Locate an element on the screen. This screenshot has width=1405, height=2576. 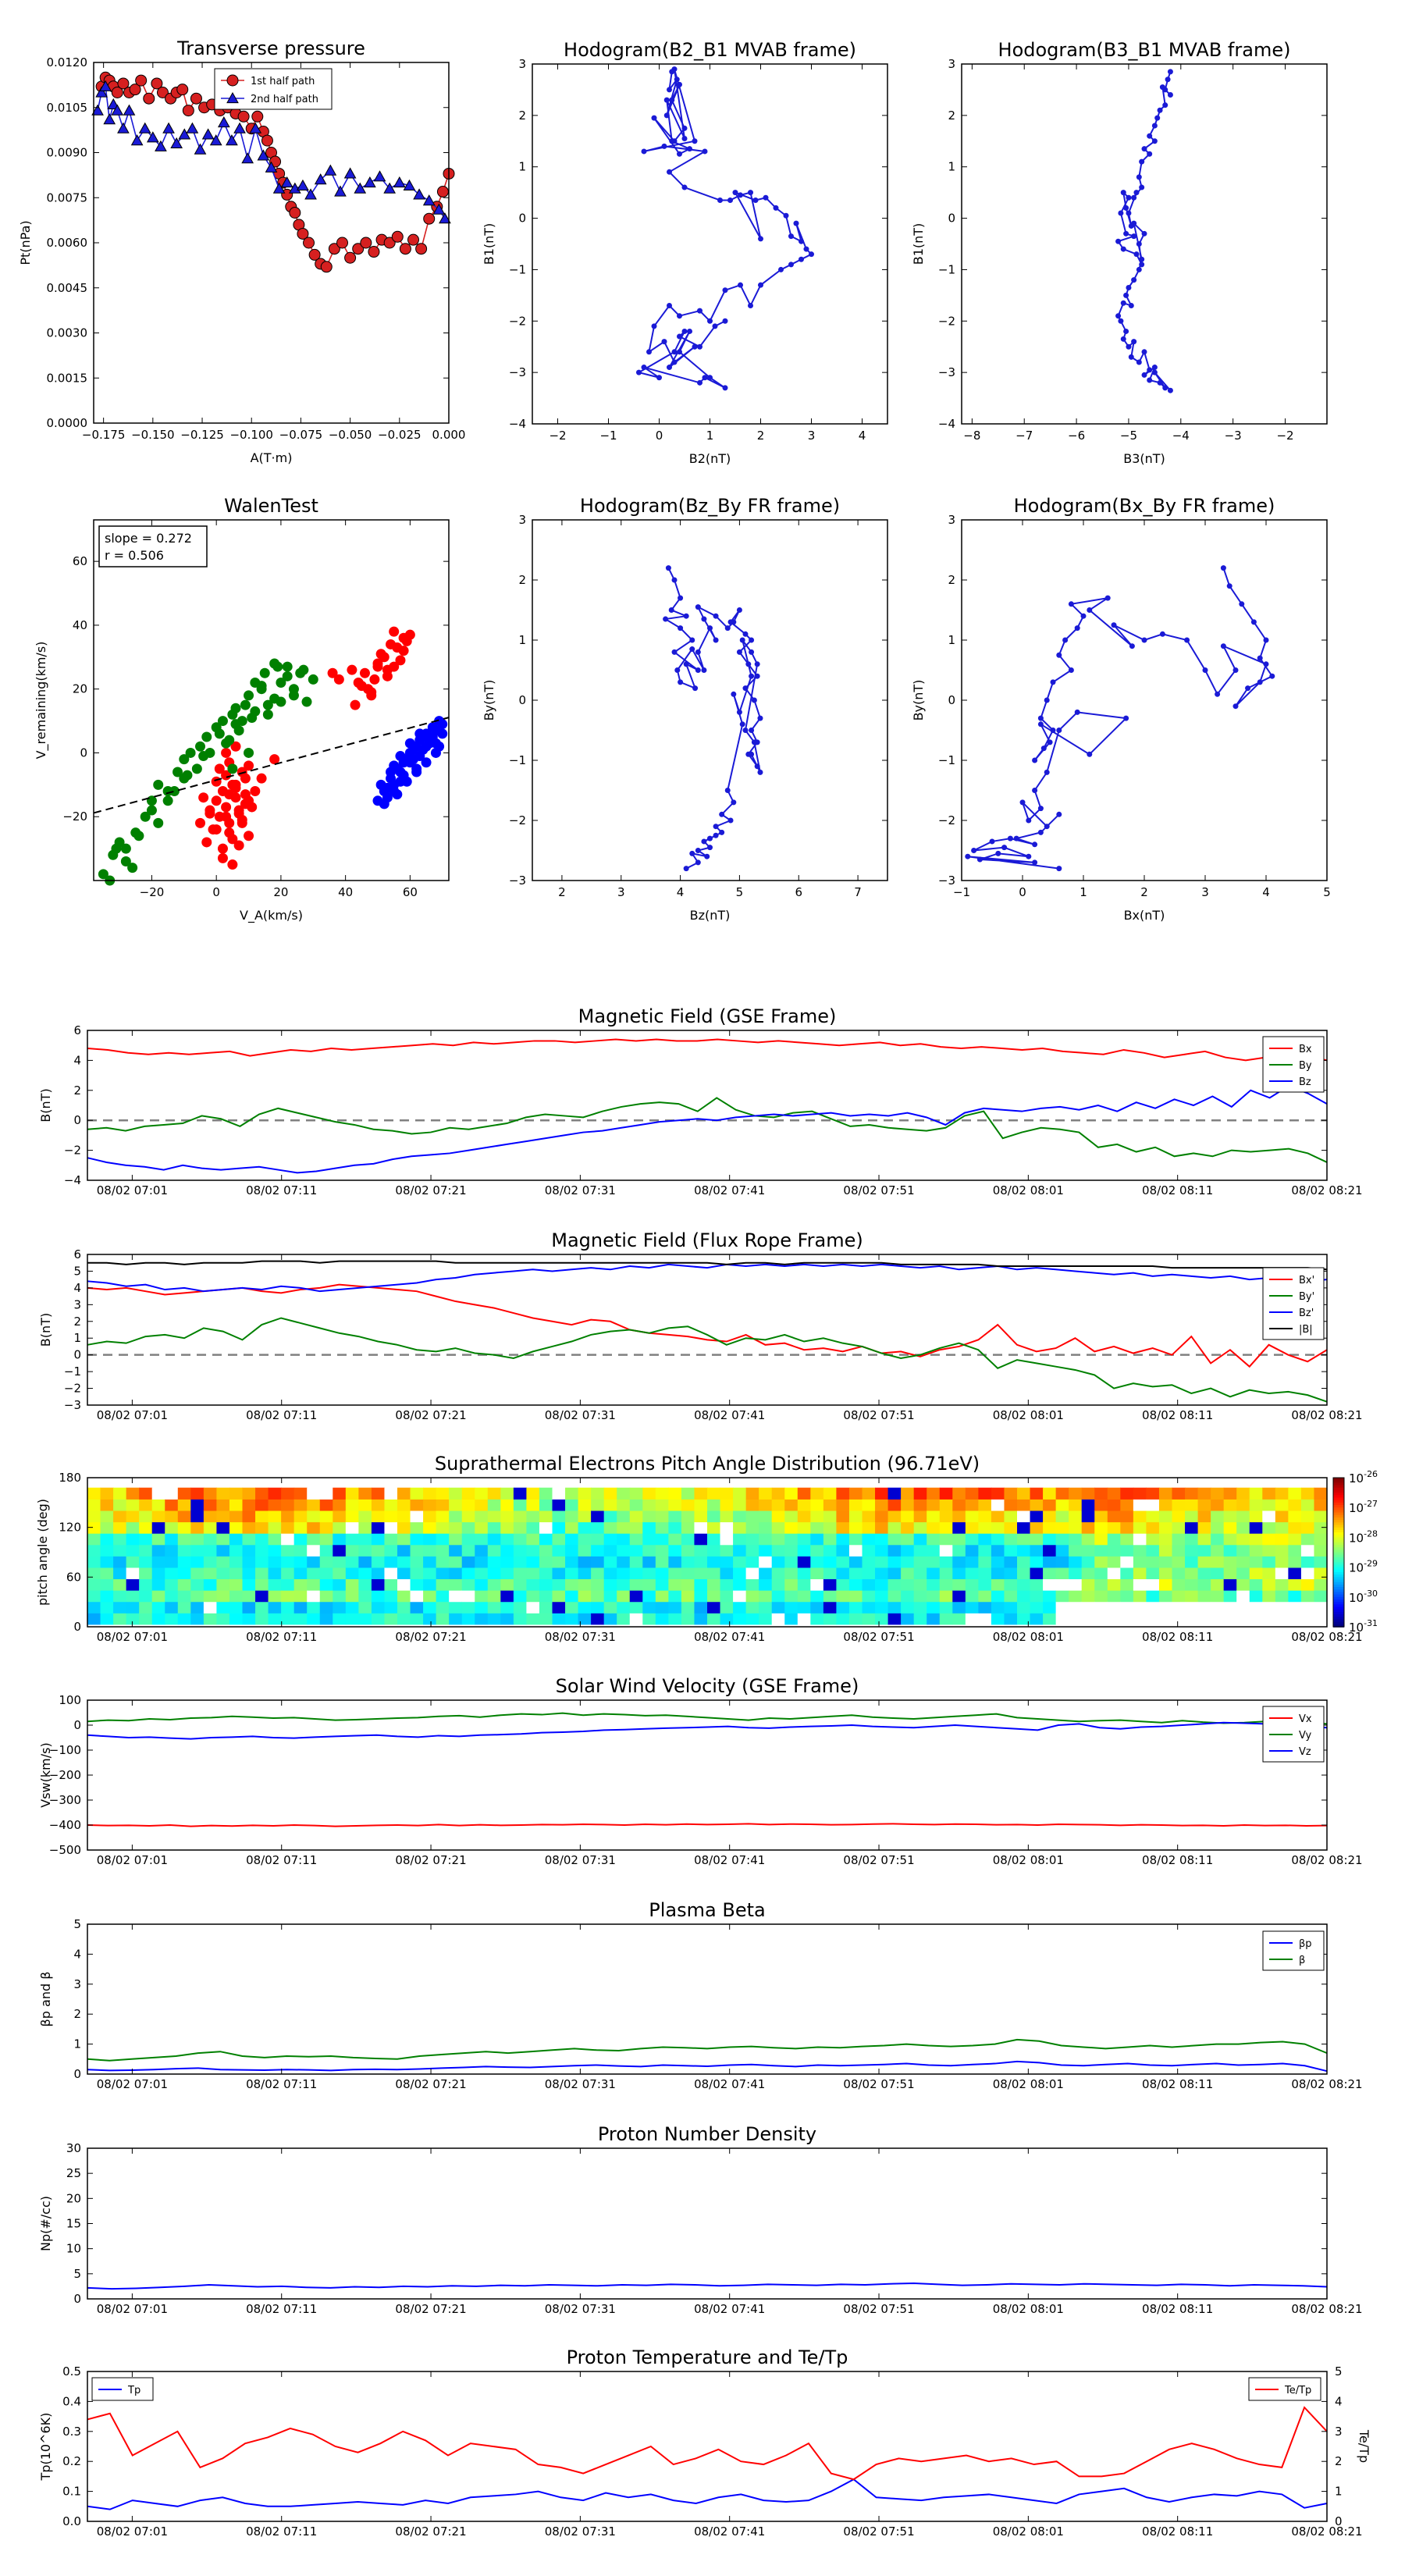
pt-xtick-label: −0.025 is located at coordinates (400, 435).